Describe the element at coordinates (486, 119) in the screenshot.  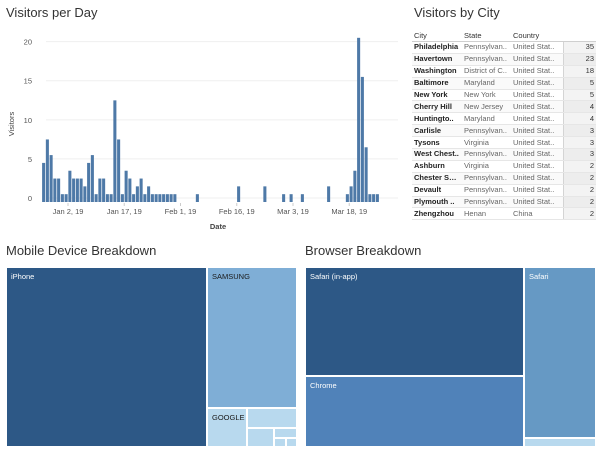
I see `table-cell-state: Maryland` at that location.